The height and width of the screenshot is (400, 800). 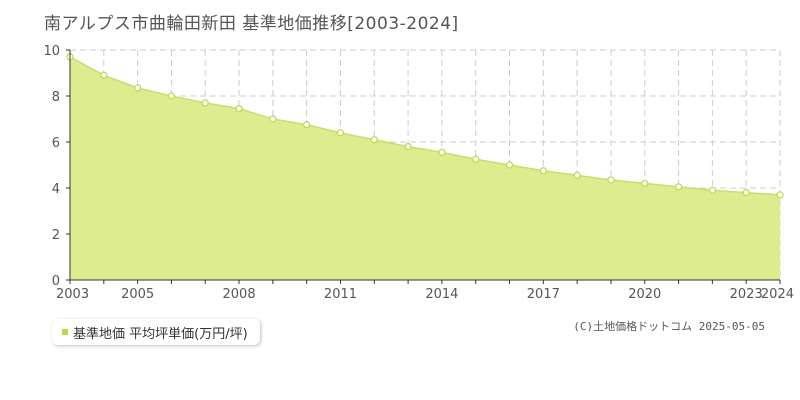 What do you see at coordinates (137, 294) in the screenshot?
I see `x-tick-label: 2005` at bounding box center [137, 294].